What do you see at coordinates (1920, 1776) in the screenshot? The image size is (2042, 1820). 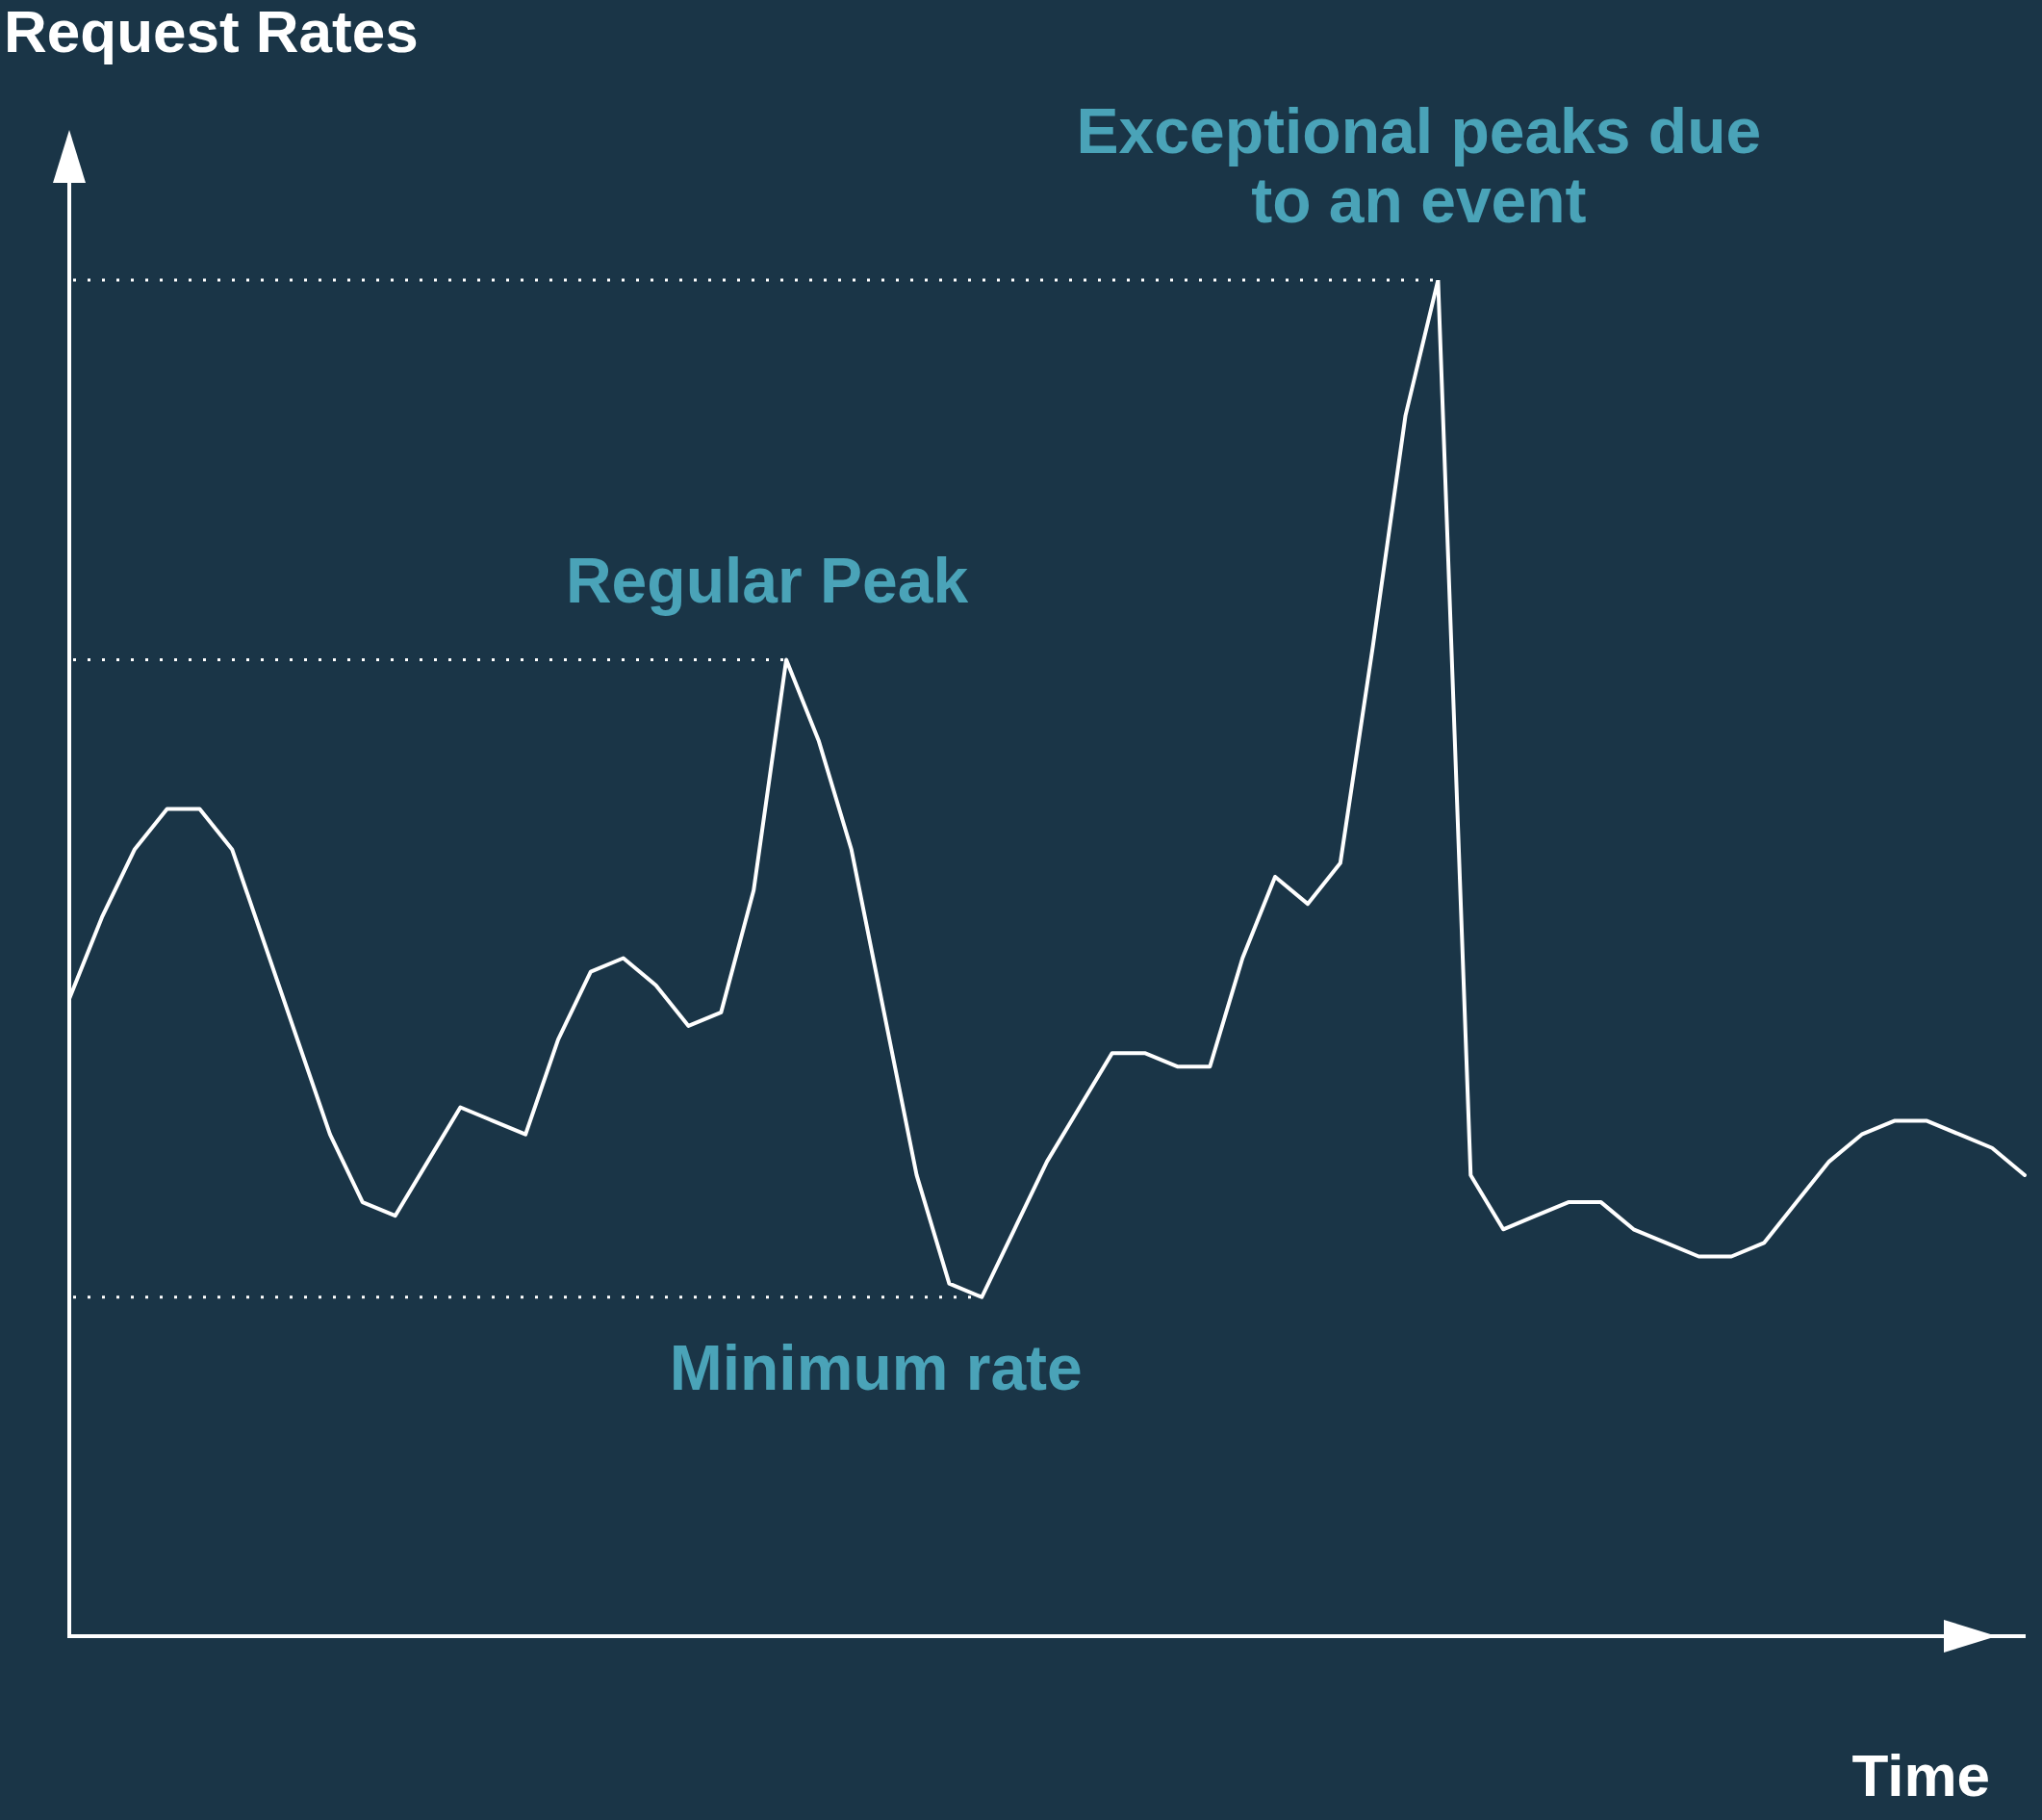 I see `x-axis-title: Time` at bounding box center [1920, 1776].